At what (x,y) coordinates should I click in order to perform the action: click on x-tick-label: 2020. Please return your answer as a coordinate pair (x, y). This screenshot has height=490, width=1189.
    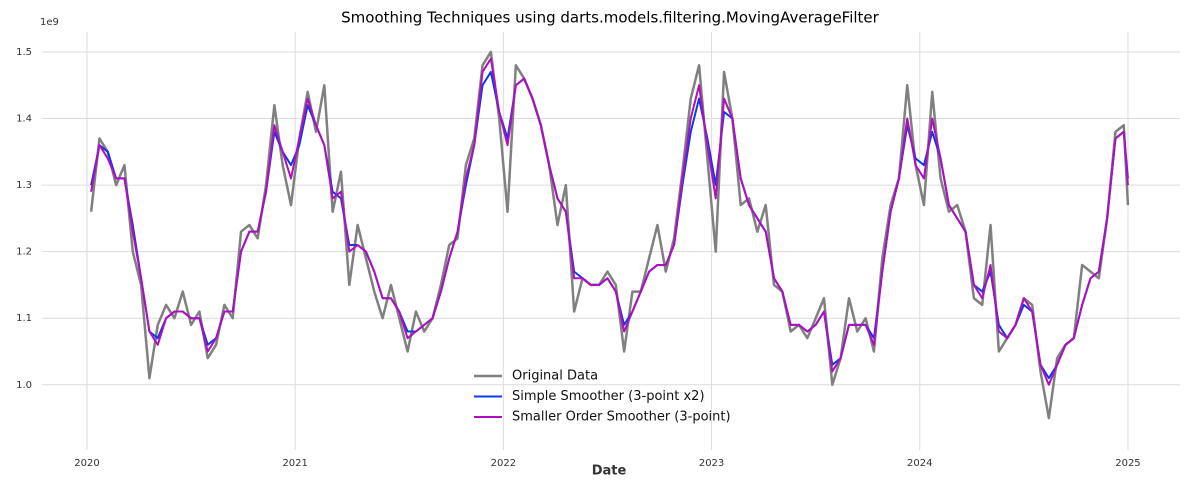
    Looking at the image, I should click on (86, 463).